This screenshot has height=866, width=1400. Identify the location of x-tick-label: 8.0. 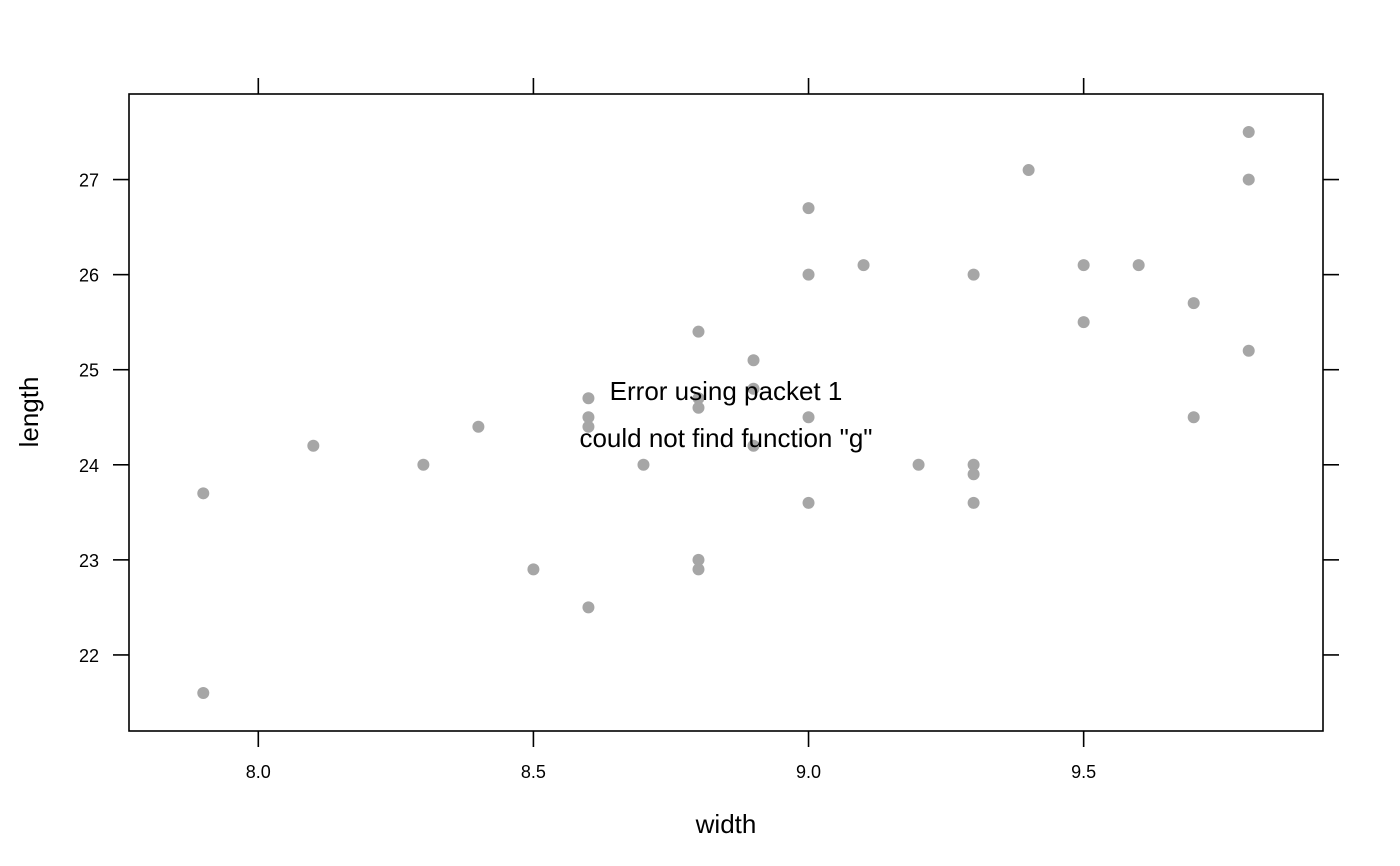
(258, 772).